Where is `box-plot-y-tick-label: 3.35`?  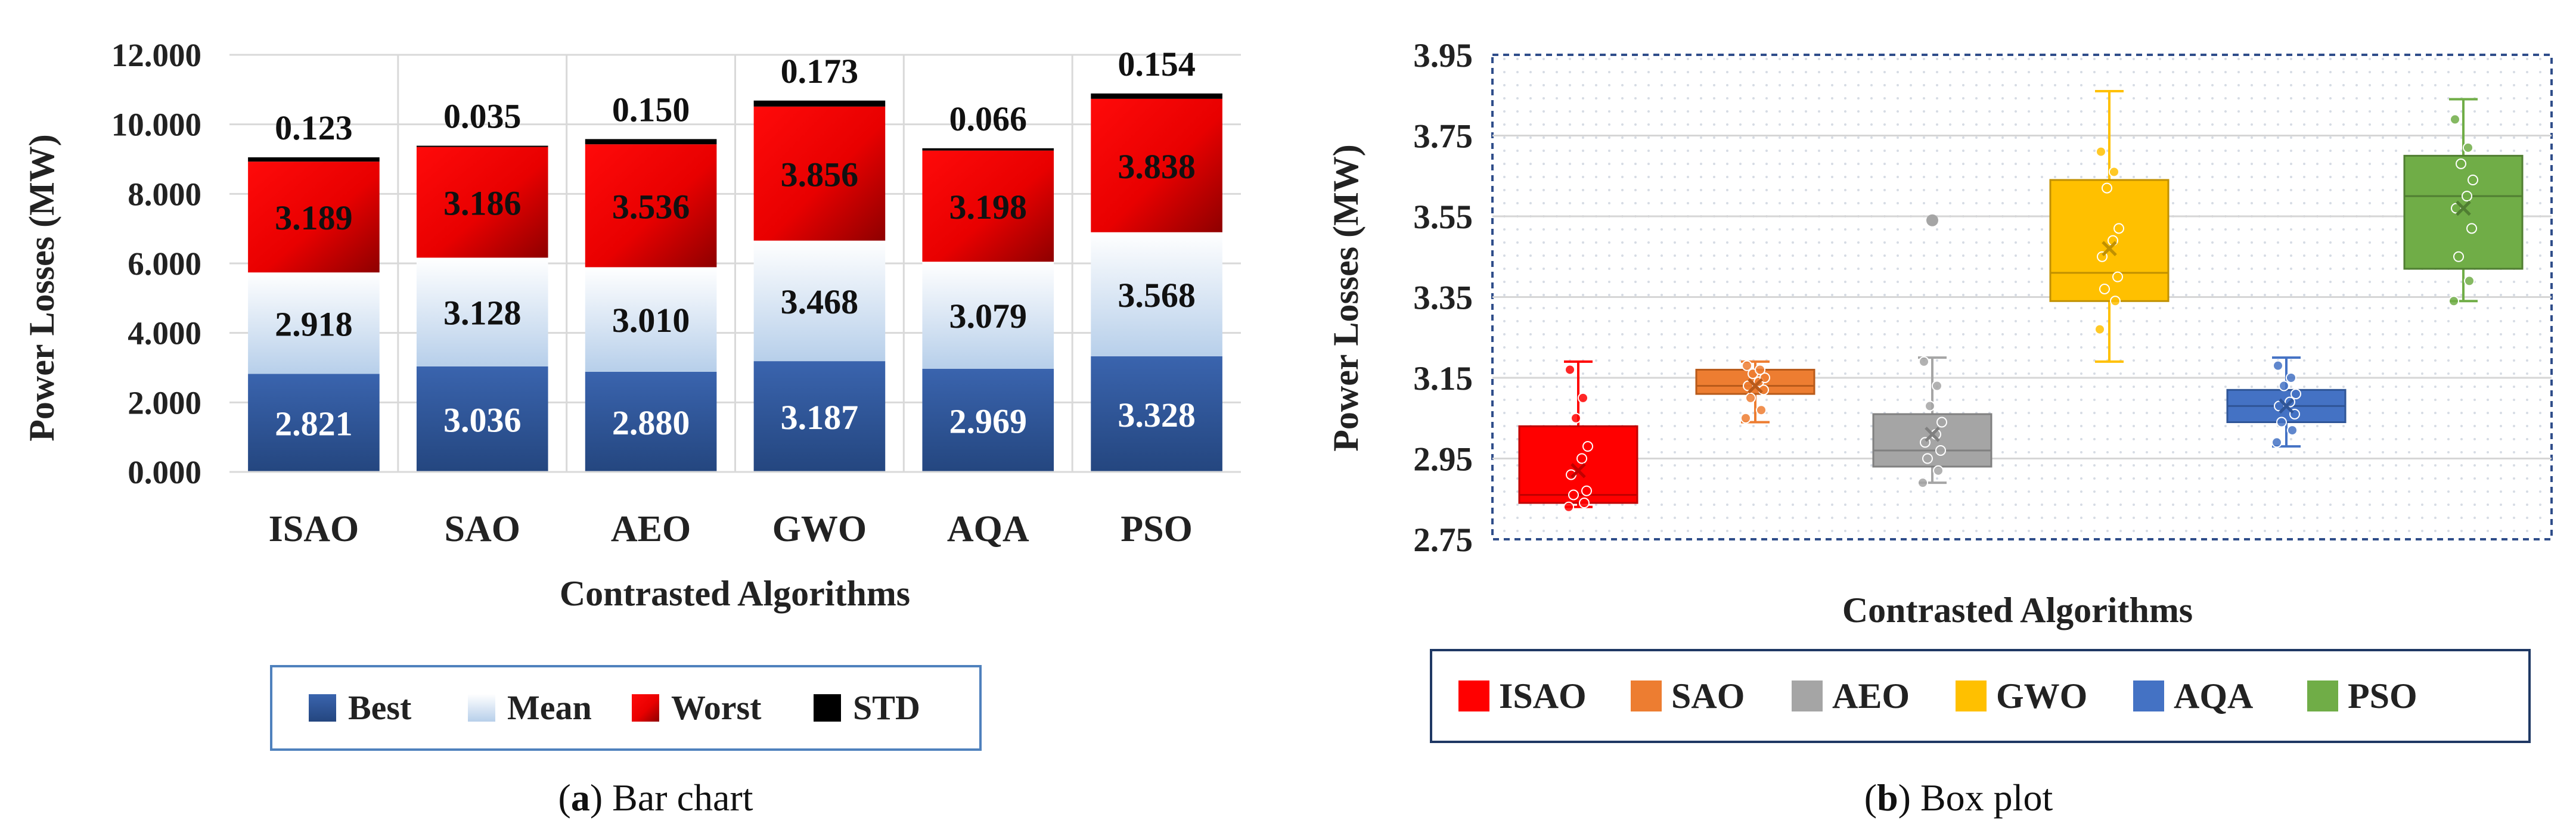 box-plot-y-tick-label: 3.35 is located at coordinates (1443, 298).